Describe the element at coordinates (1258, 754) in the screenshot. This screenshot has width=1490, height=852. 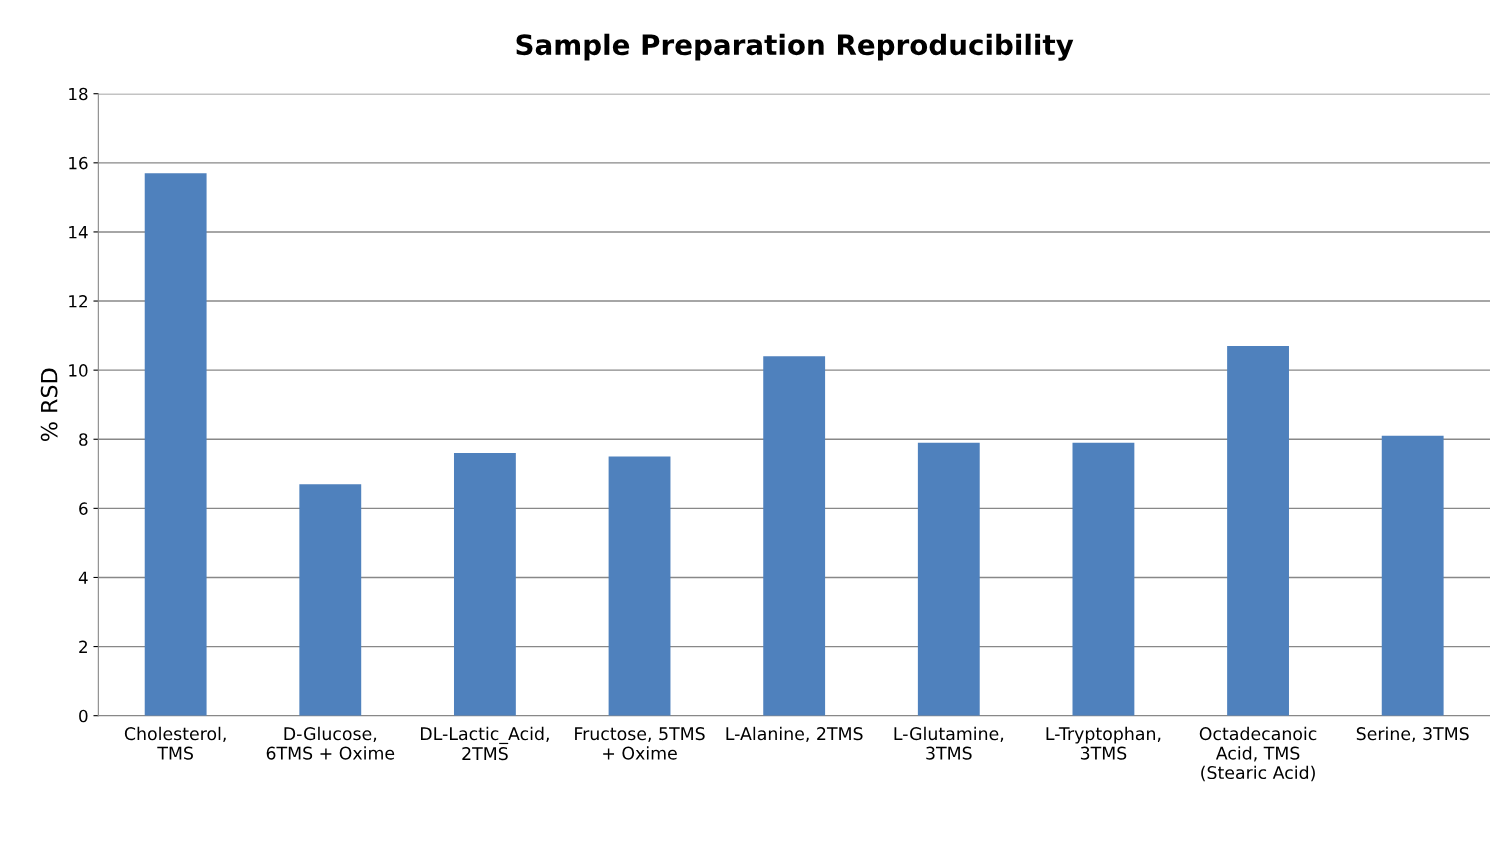
I see `x-tick-label: Octadecanoic Acid, TMS (Stearic Acid)` at that location.